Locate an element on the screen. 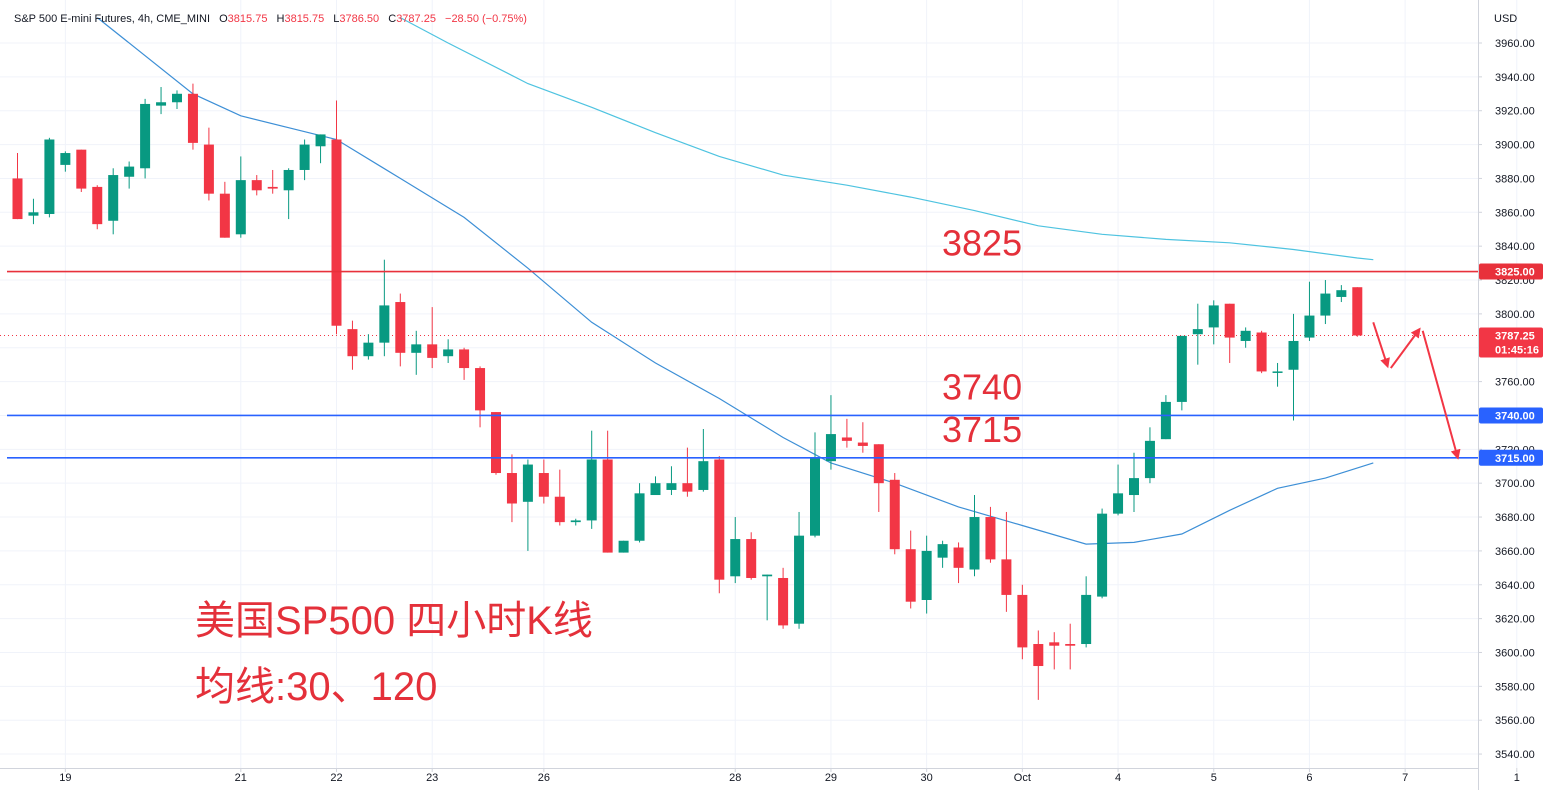 This screenshot has height=795, width=1556. level-annotation-3825: 3825 is located at coordinates (982, 243).